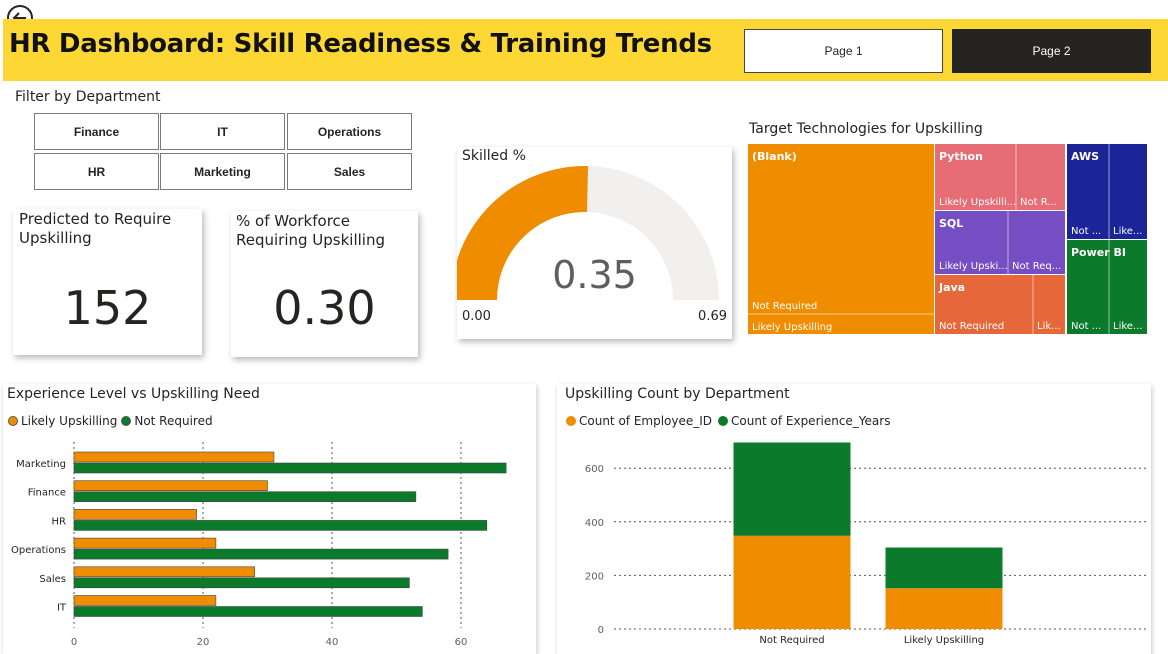  I want to click on workforce-percent-card: % of Workforce Requiring Upskilling 0.30, so click(324, 284).